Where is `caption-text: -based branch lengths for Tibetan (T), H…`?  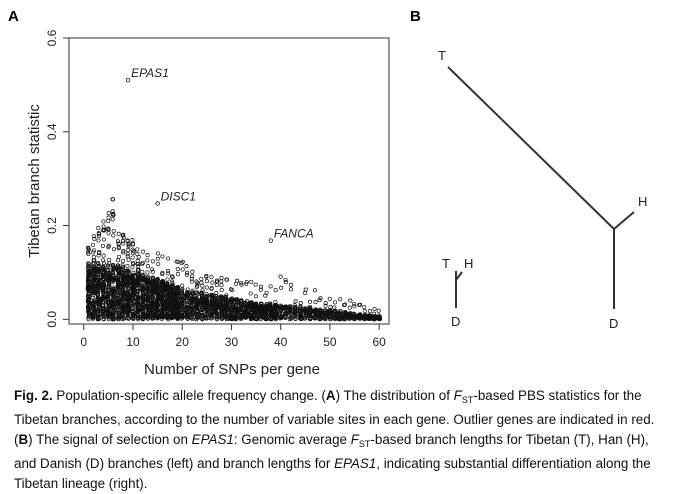 caption-text: -based branch lengths for Tibetan (T), H… is located at coordinates (331, 451).